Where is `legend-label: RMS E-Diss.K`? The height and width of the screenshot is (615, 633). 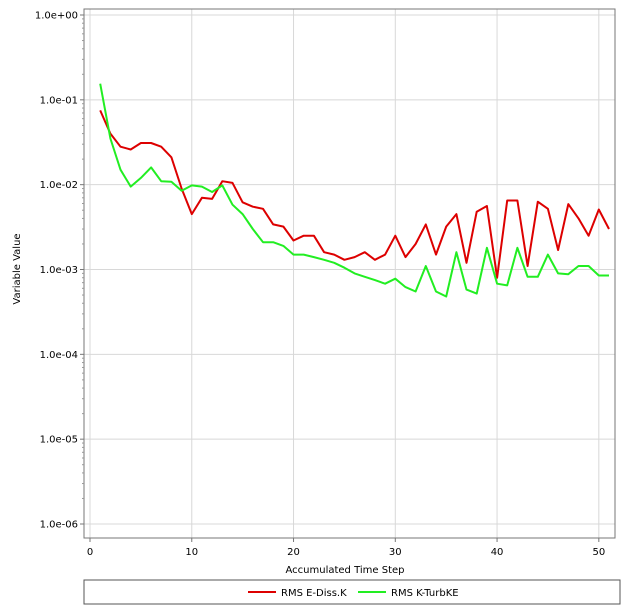 legend-label: RMS E-Diss.K is located at coordinates (314, 593).